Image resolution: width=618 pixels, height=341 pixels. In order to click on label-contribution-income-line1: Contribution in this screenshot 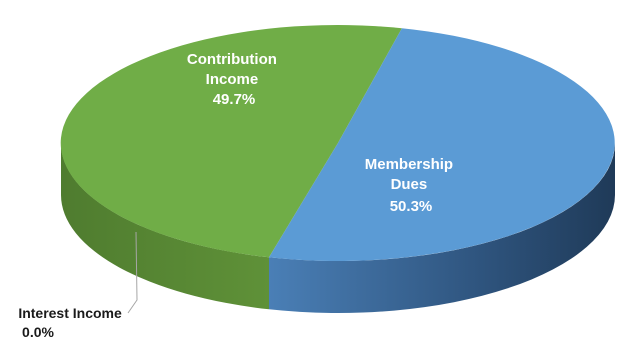, I will do `click(232, 59)`.